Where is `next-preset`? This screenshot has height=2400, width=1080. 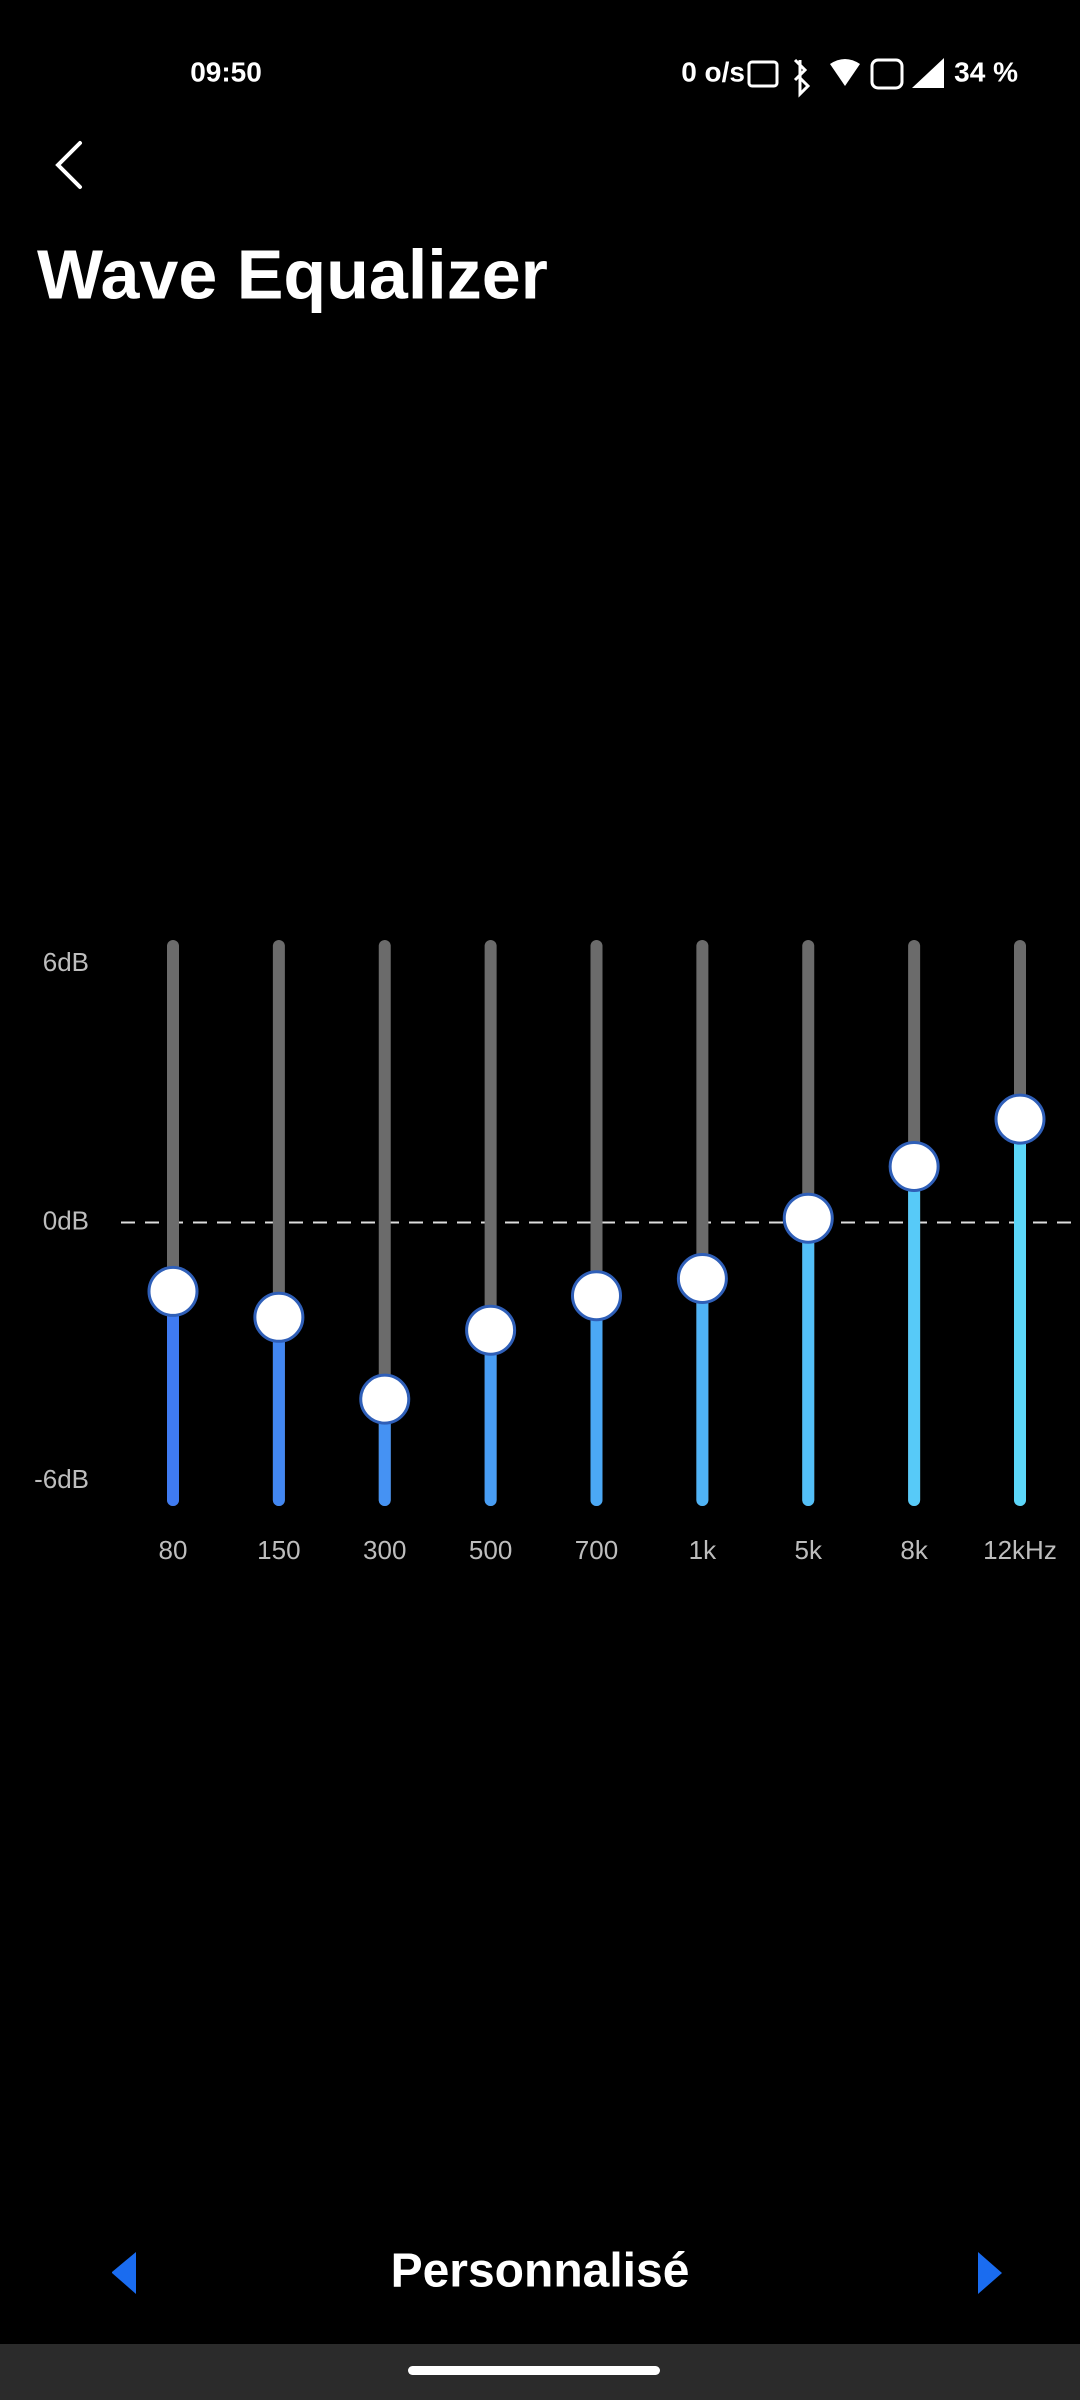 next-preset is located at coordinates (990, 2273).